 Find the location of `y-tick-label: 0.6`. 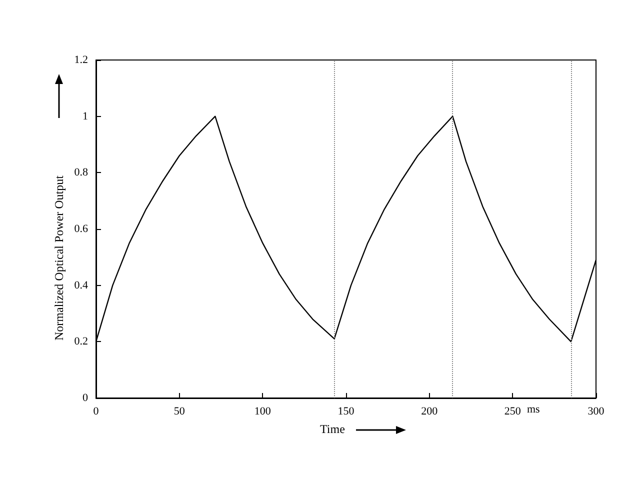

y-tick-label: 0.6 is located at coordinates (81, 229).